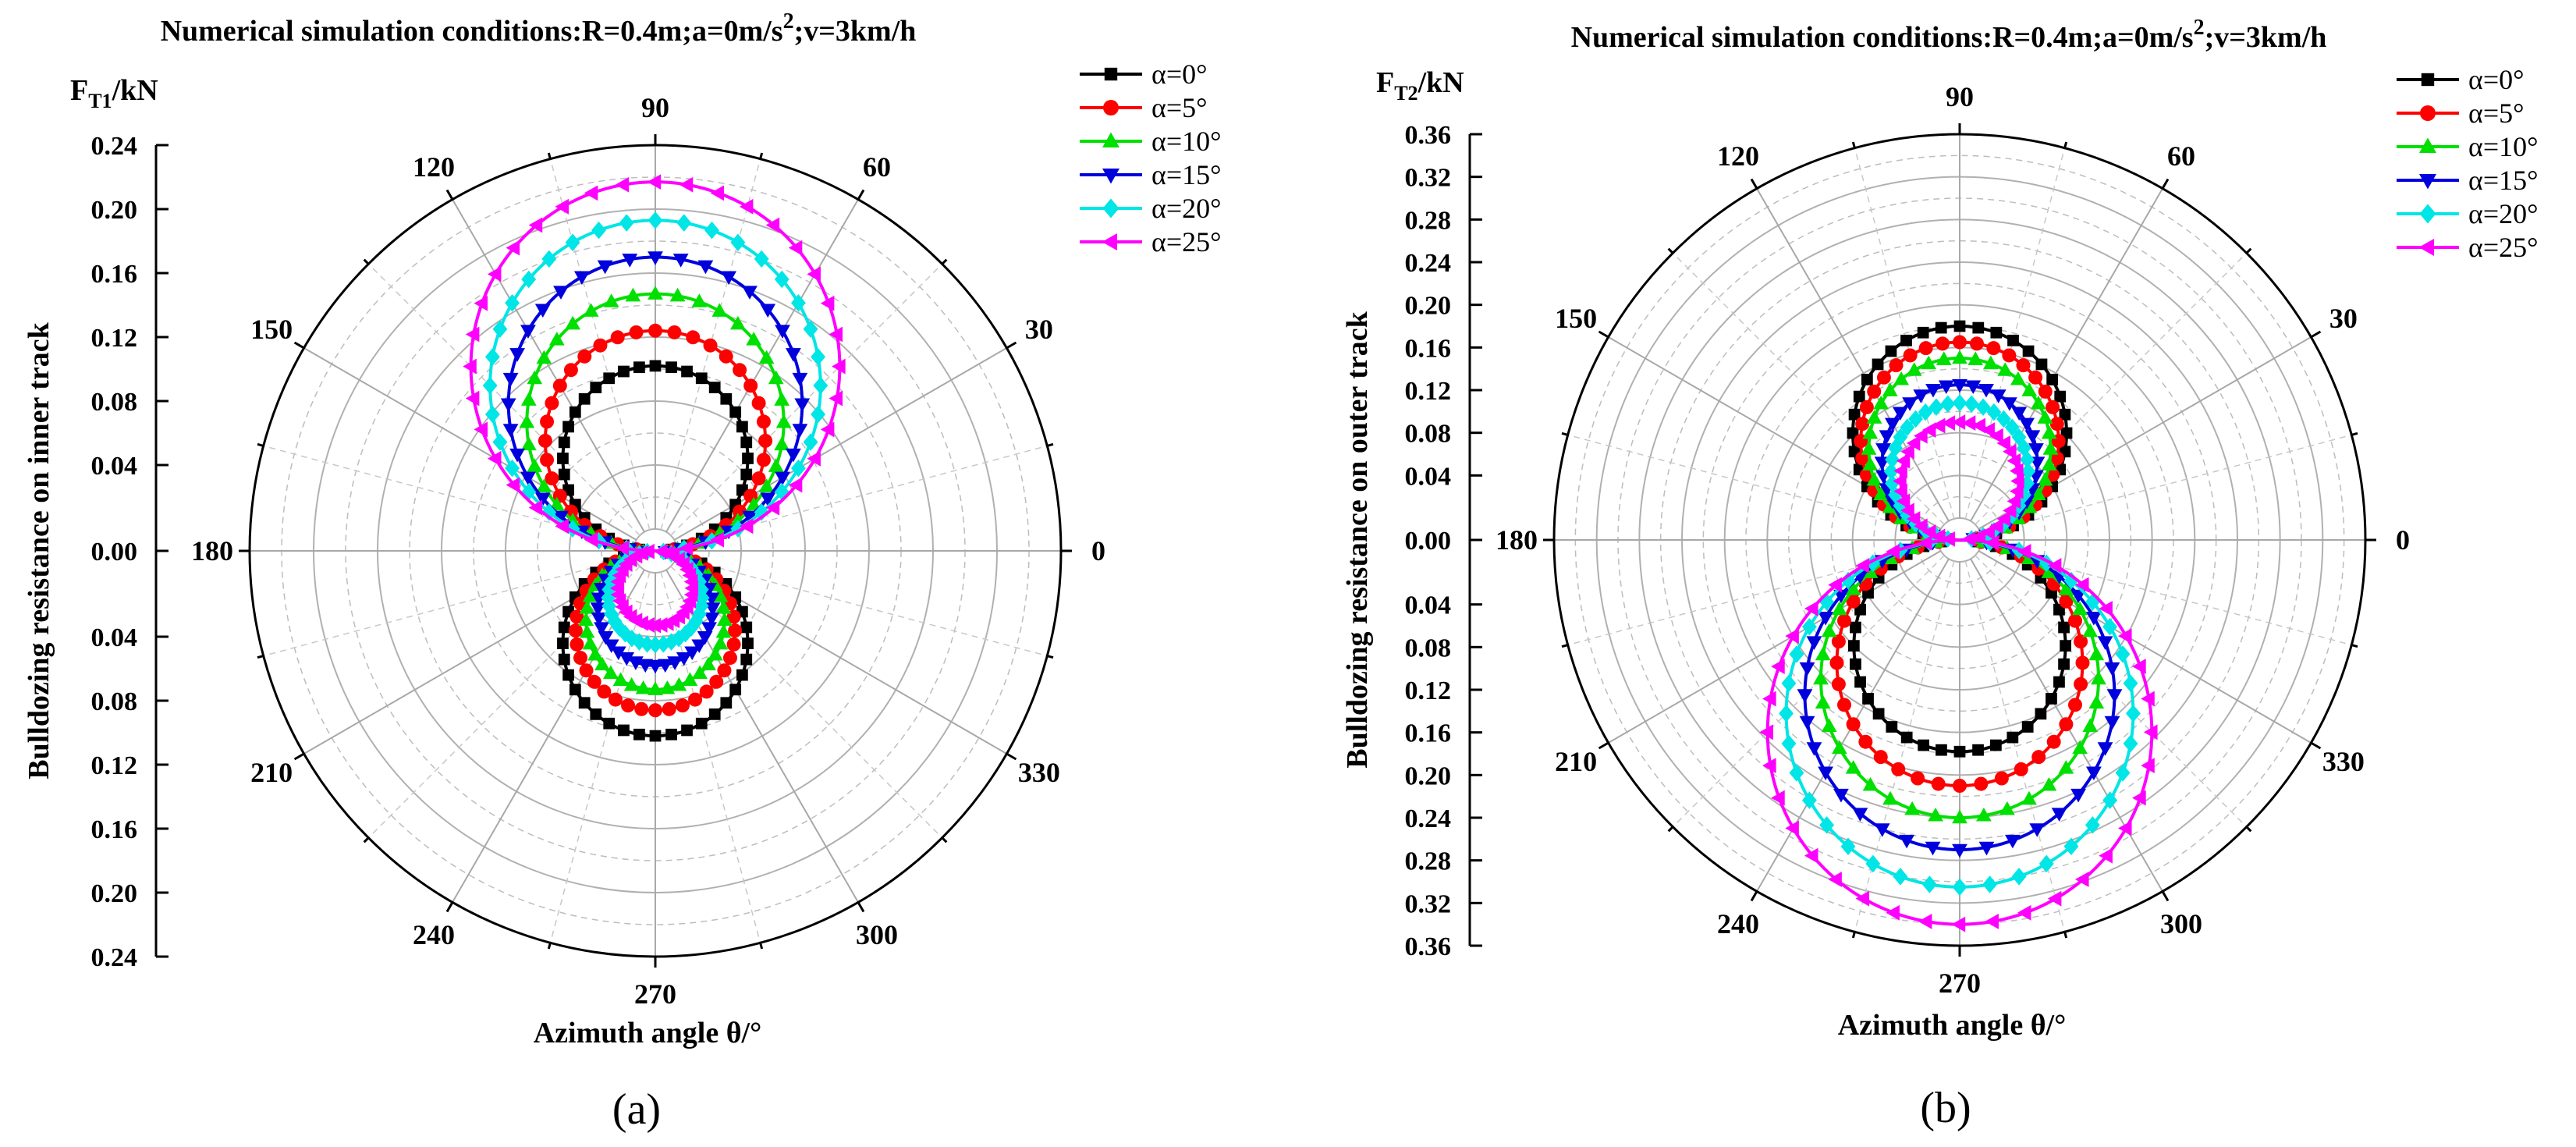 Image resolution: width=2576 pixels, height=1147 pixels. What do you see at coordinates (1179, 107) in the screenshot?
I see `legend-label: α=5°` at bounding box center [1179, 107].